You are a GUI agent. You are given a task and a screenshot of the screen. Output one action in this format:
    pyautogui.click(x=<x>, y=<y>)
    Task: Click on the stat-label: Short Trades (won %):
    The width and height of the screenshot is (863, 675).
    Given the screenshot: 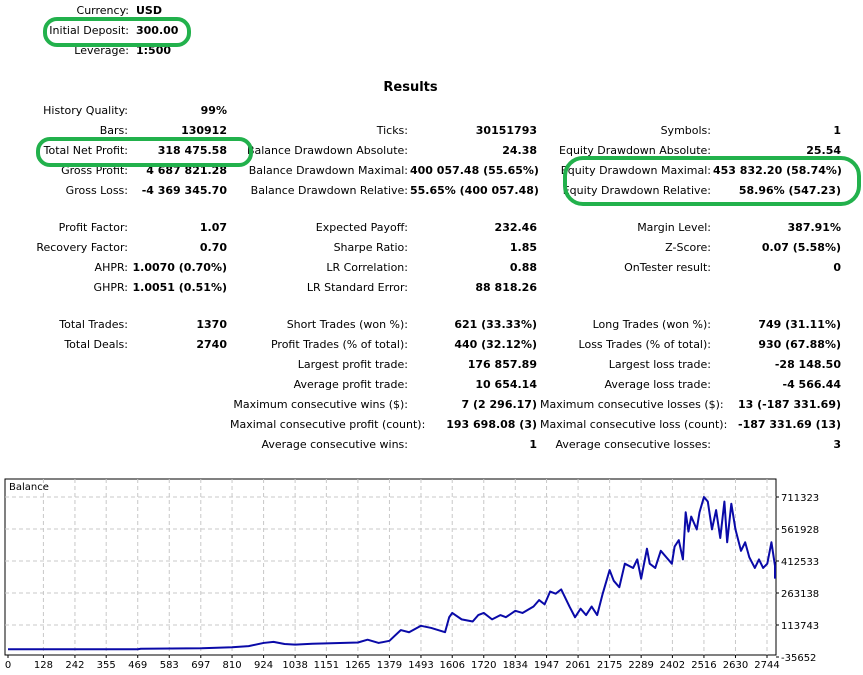 What is the action you would take?
    pyautogui.click(x=347, y=324)
    